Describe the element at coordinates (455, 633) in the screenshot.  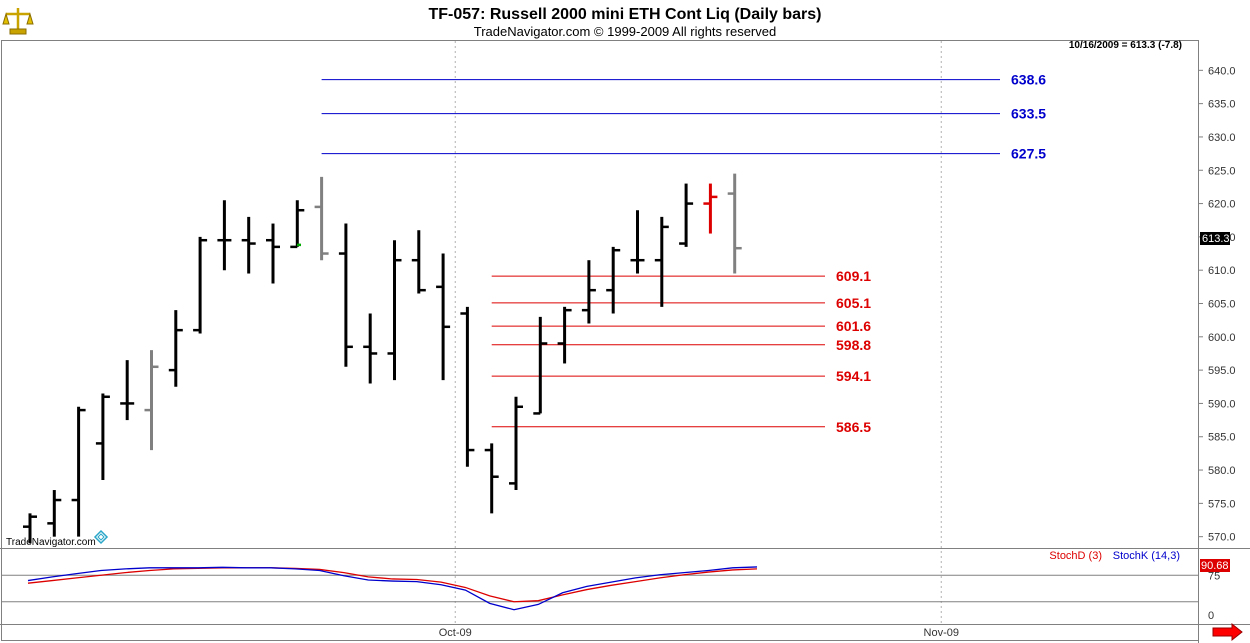
I see `date-tick-label: Oct-09` at that location.